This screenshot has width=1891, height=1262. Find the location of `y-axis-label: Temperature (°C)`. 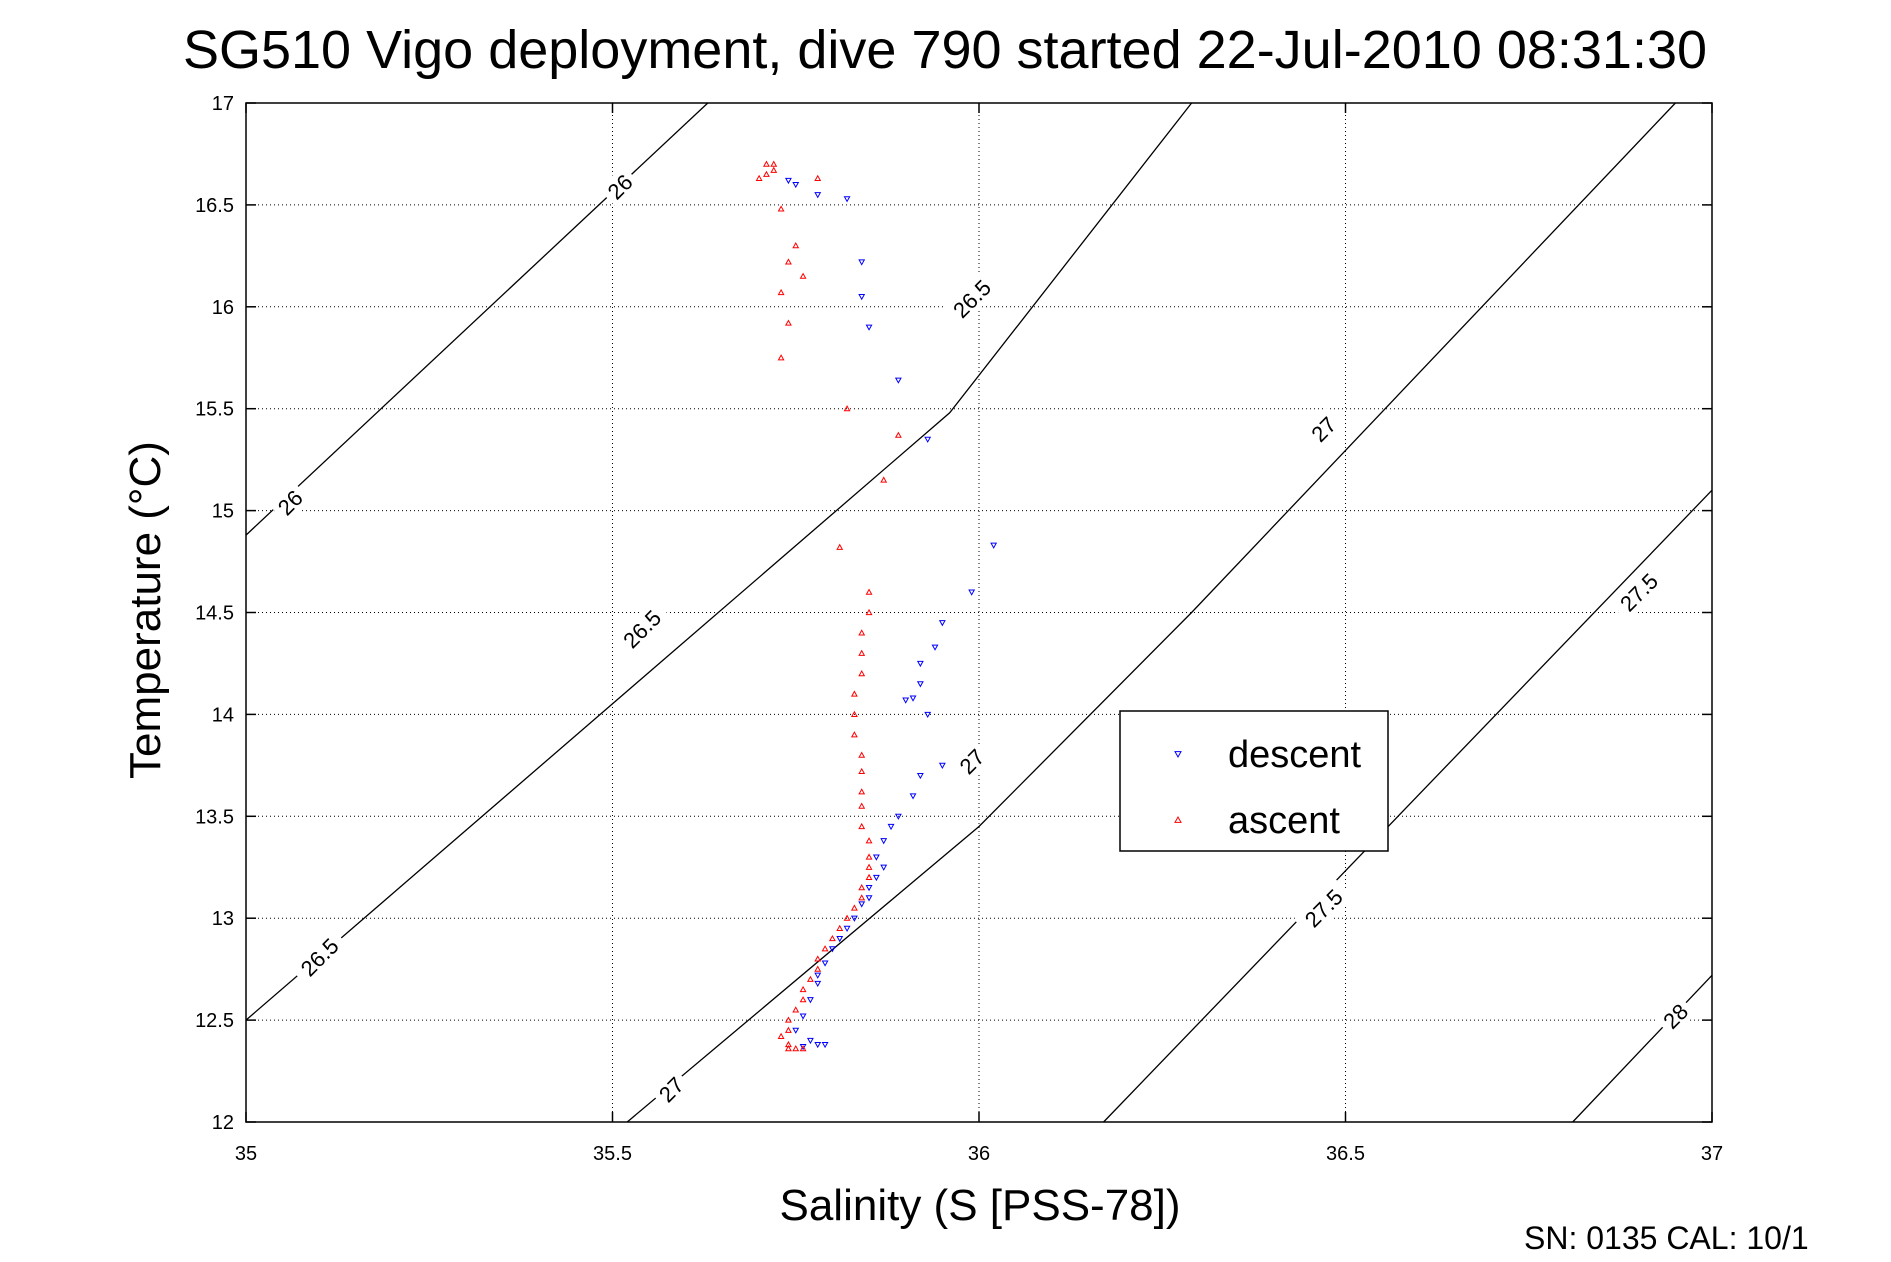

y-axis-label: Temperature (°C) is located at coordinates (145, 610).